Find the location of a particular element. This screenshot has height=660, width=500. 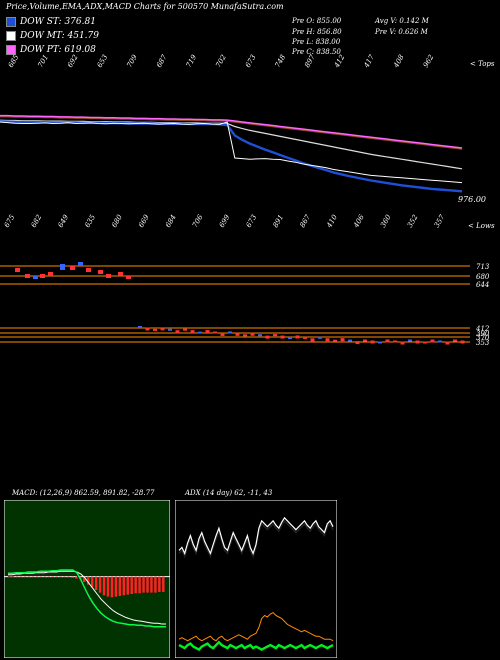

tops-label: 709 is located at coordinates (132, 61).